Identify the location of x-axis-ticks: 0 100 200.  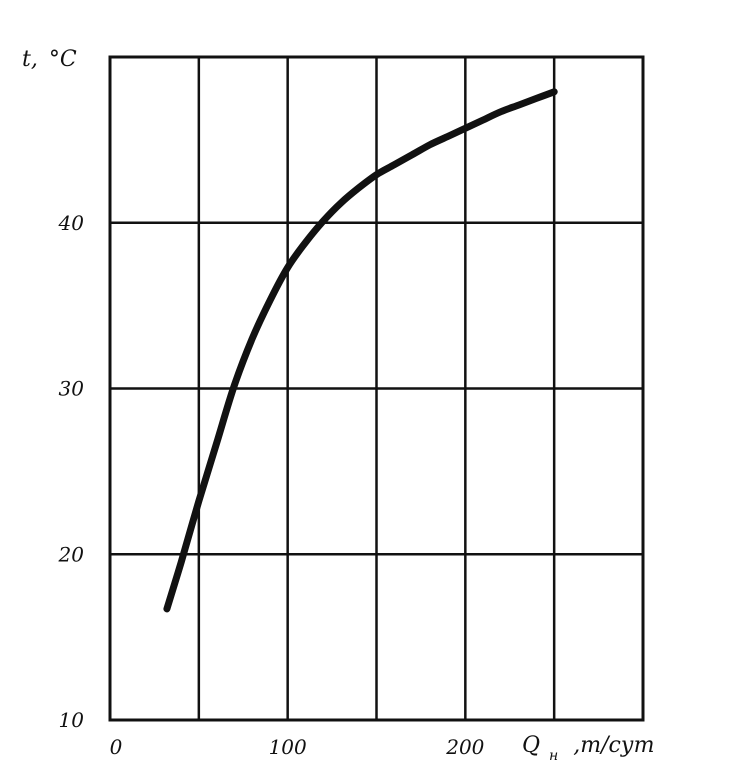
(297, 747).